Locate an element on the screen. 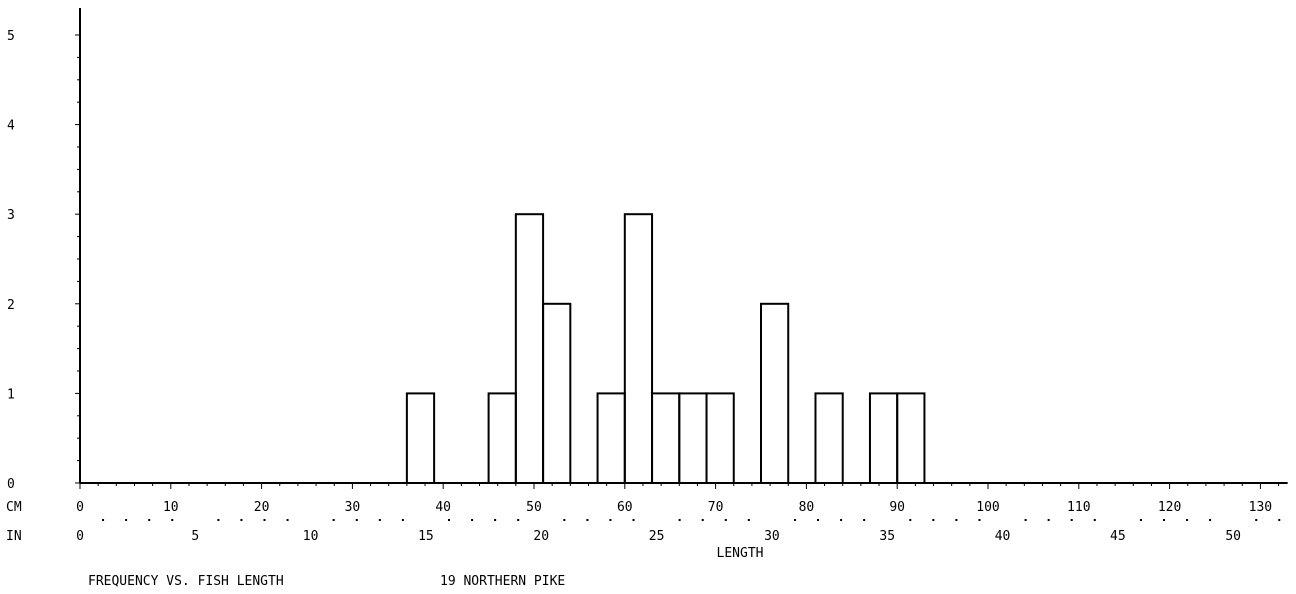 The image size is (1296, 594). y-tick-label: 0 is located at coordinates (11, 484).